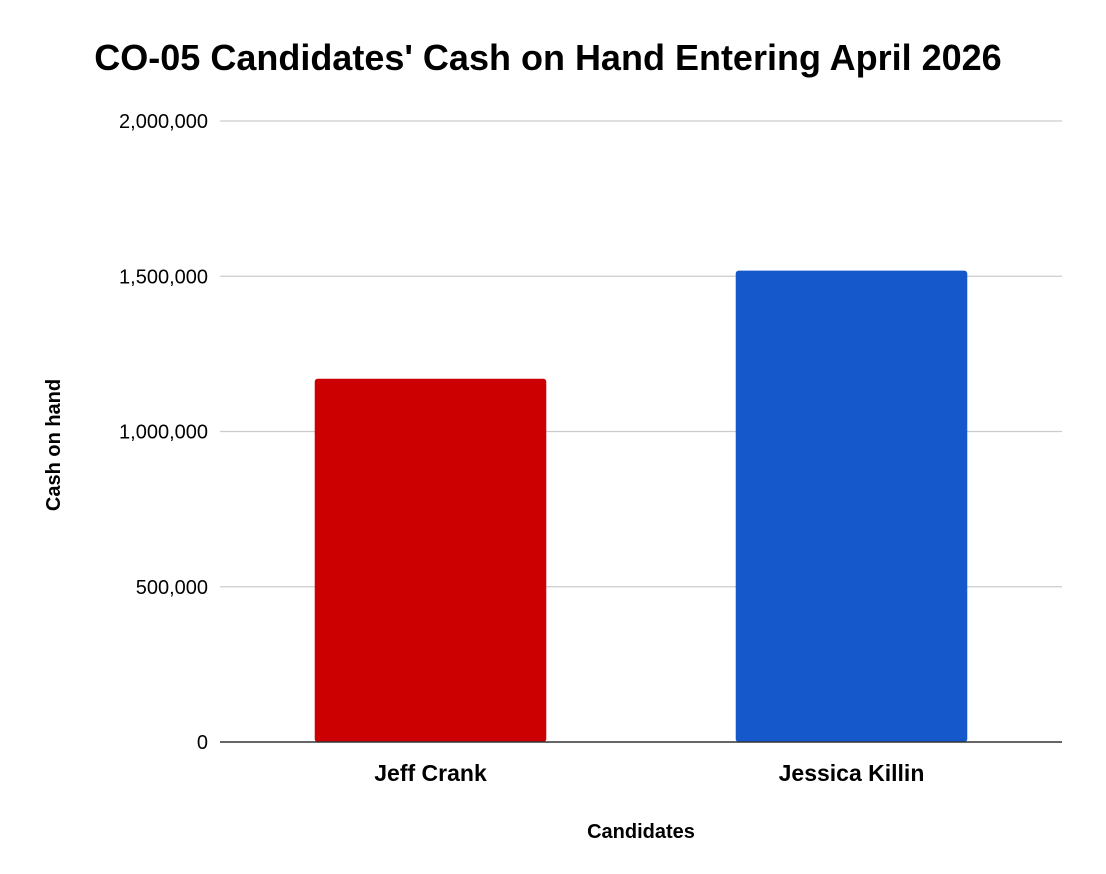 This screenshot has width=1106, height=874. I want to click on y-tick-label: 1,000,000, so click(163, 433).